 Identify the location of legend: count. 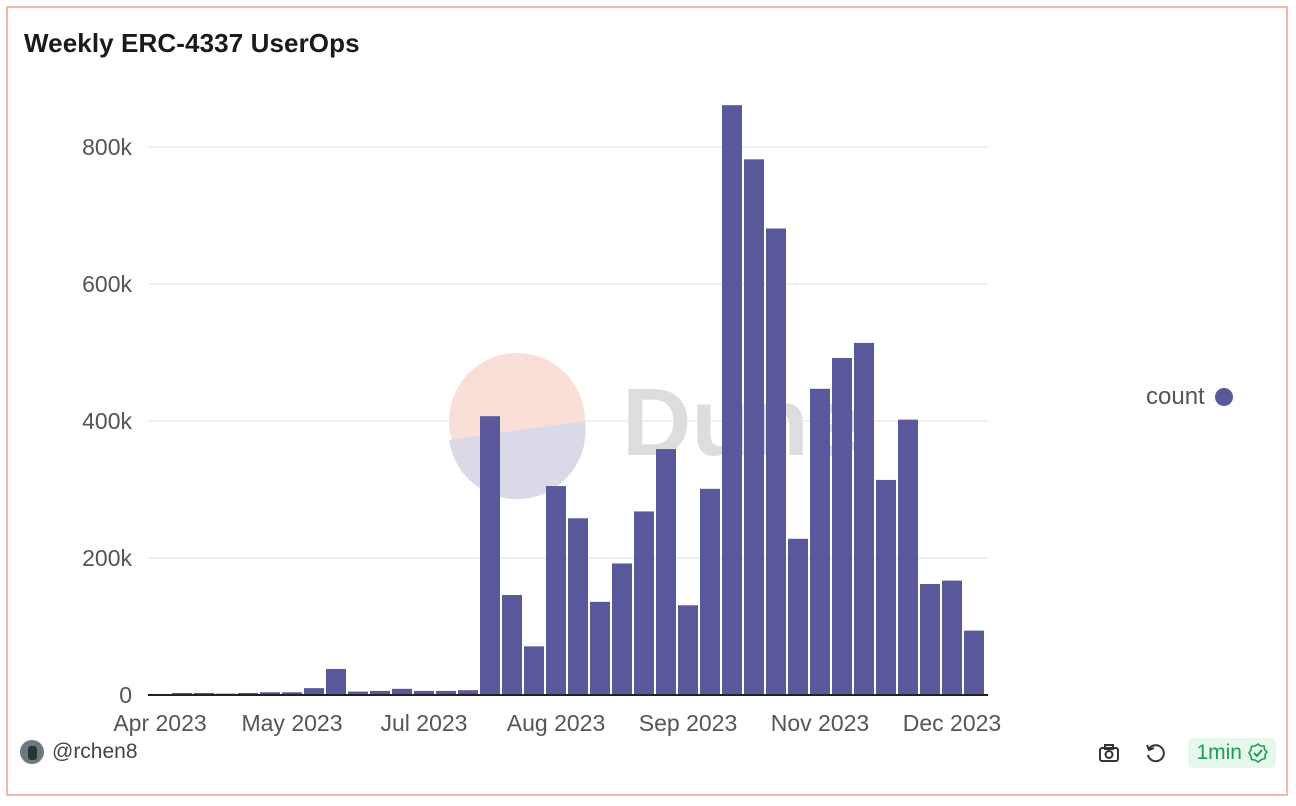
(1189, 397).